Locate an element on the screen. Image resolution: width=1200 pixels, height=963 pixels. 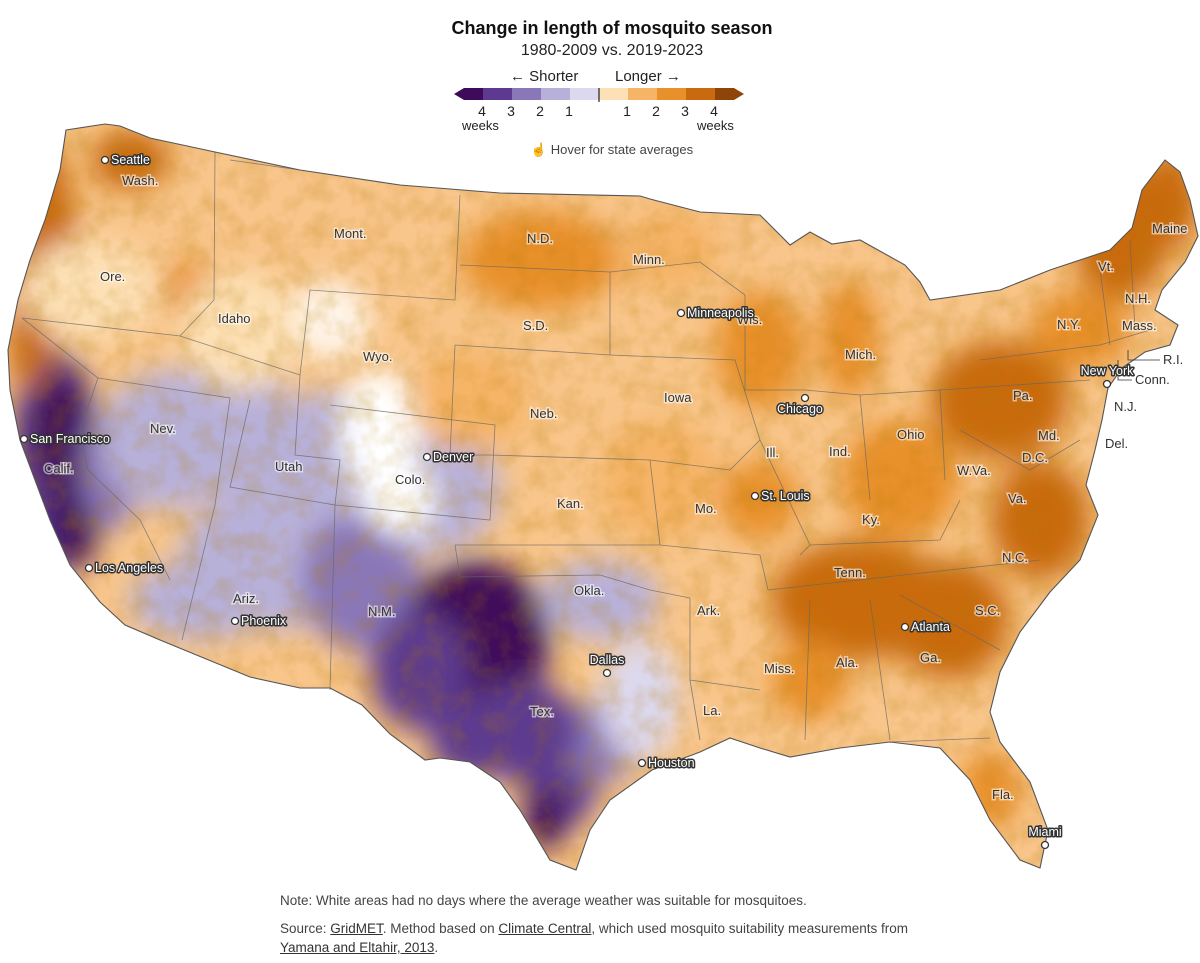
state-label: Iowa is located at coordinates (678, 398).